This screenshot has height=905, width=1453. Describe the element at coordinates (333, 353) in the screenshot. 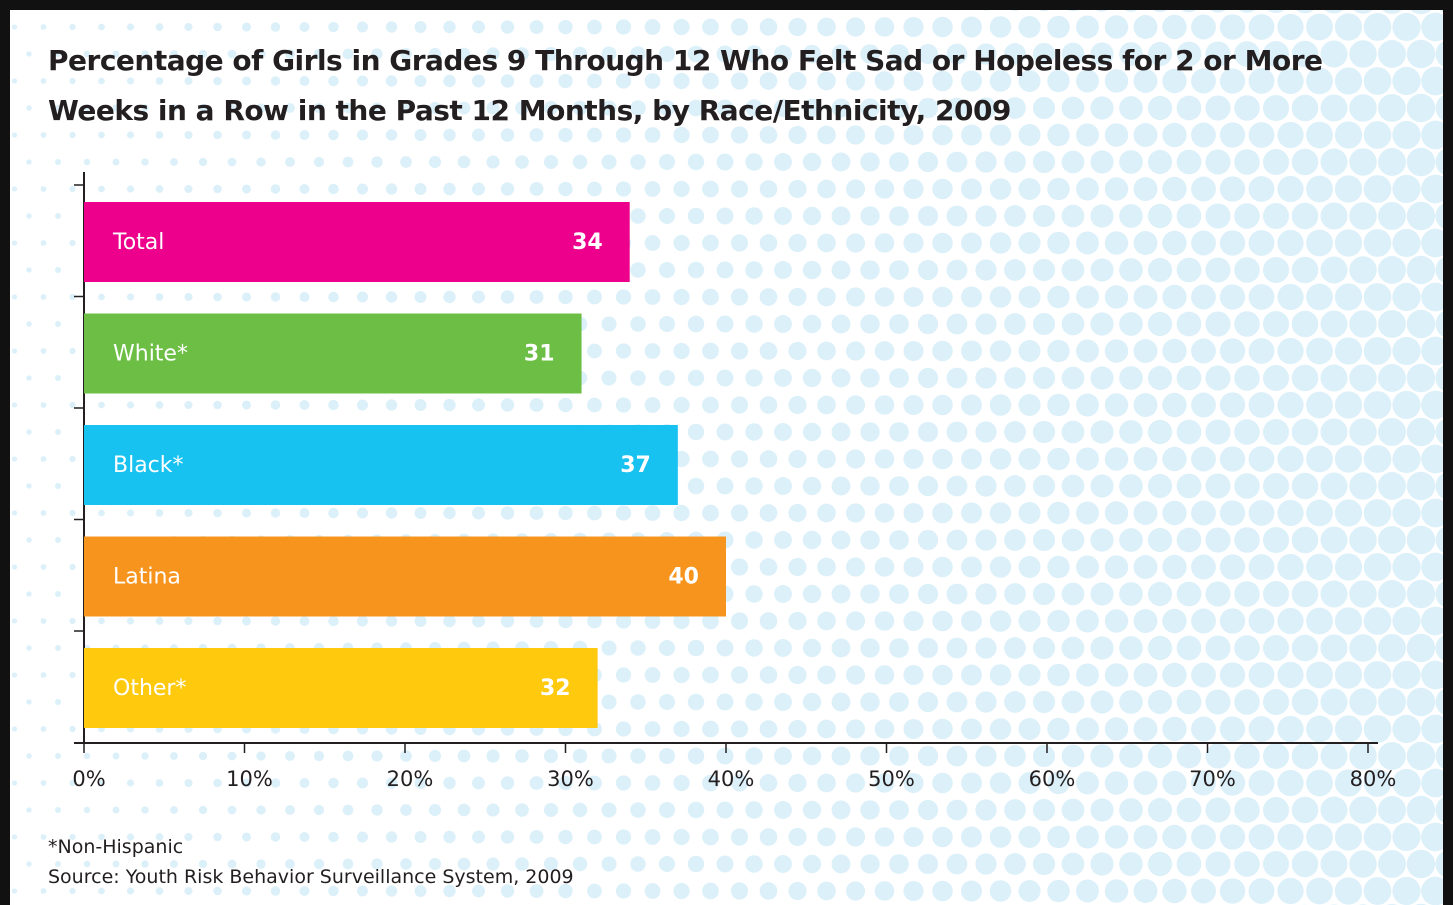

I see `bar` at that location.